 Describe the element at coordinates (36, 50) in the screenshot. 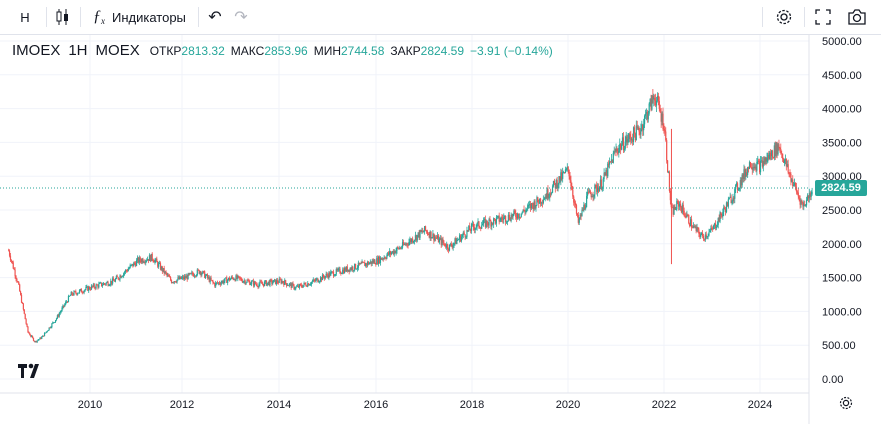

I see `symbol-name: IMOEX` at that location.